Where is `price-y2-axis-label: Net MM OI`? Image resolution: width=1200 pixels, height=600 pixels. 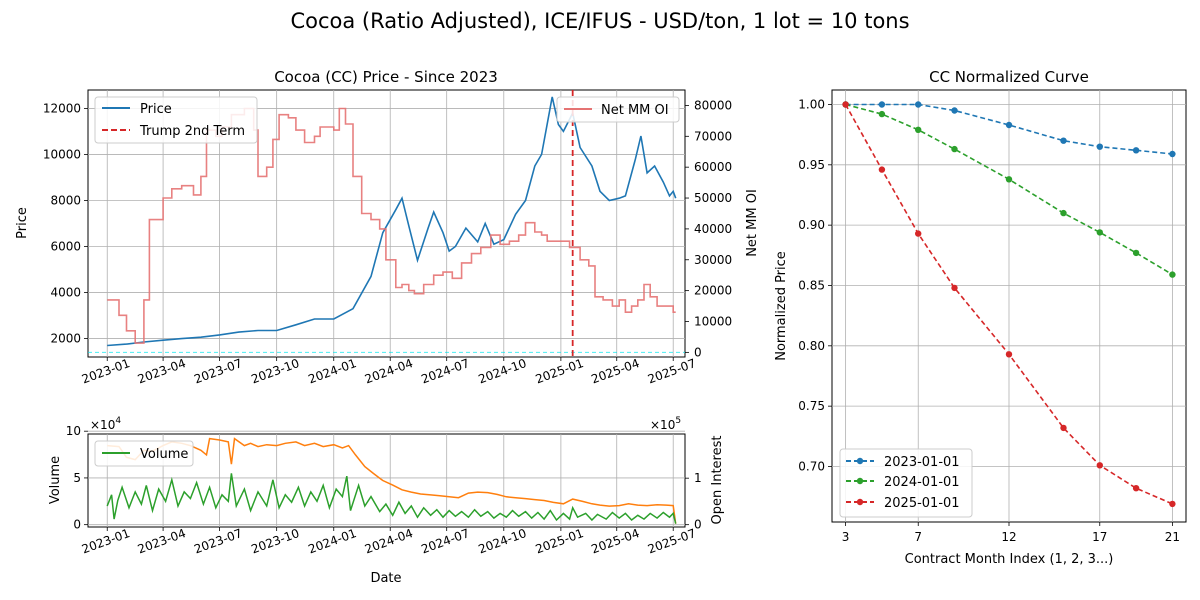 price-y2-axis-label: Net MM OI is located at coordinates (752, 223).